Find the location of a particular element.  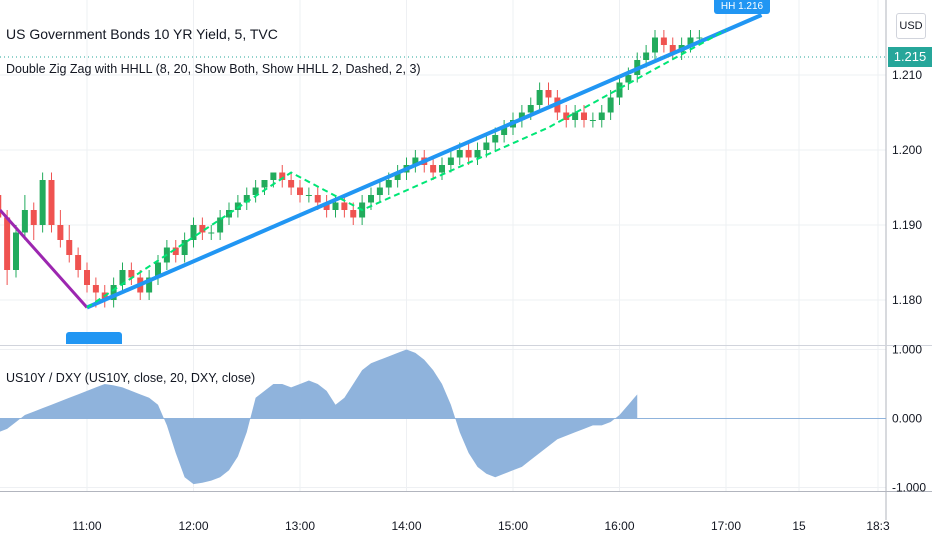

symbol-title: US Government Bonds 10 YR Yield, 5, TVC is located at coordinates (142, 34).